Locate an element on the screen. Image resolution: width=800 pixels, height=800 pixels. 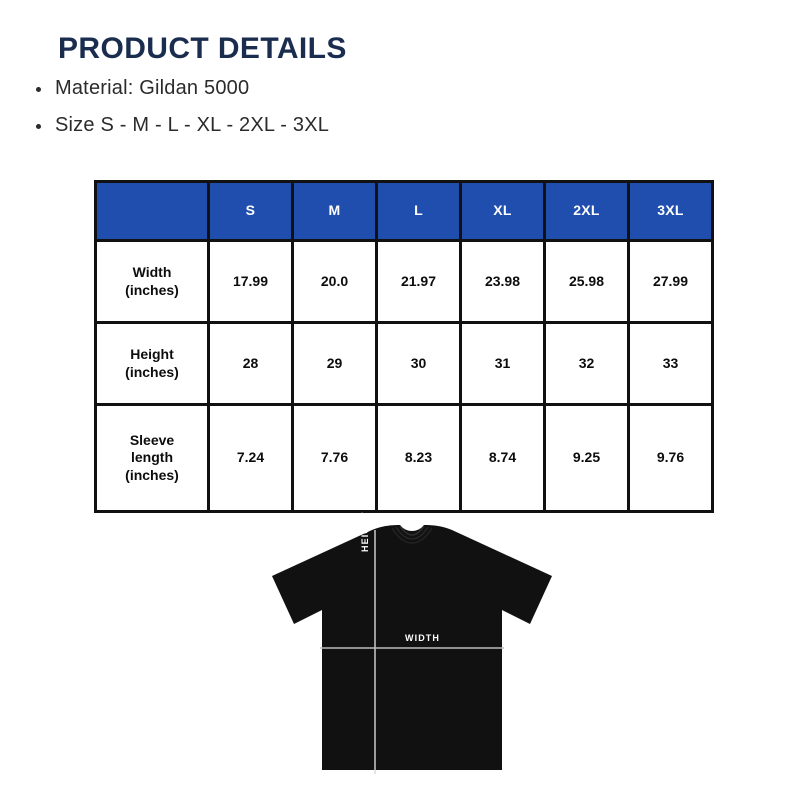
row-label-width: Width (inches) is located at coordinates (152, 281).